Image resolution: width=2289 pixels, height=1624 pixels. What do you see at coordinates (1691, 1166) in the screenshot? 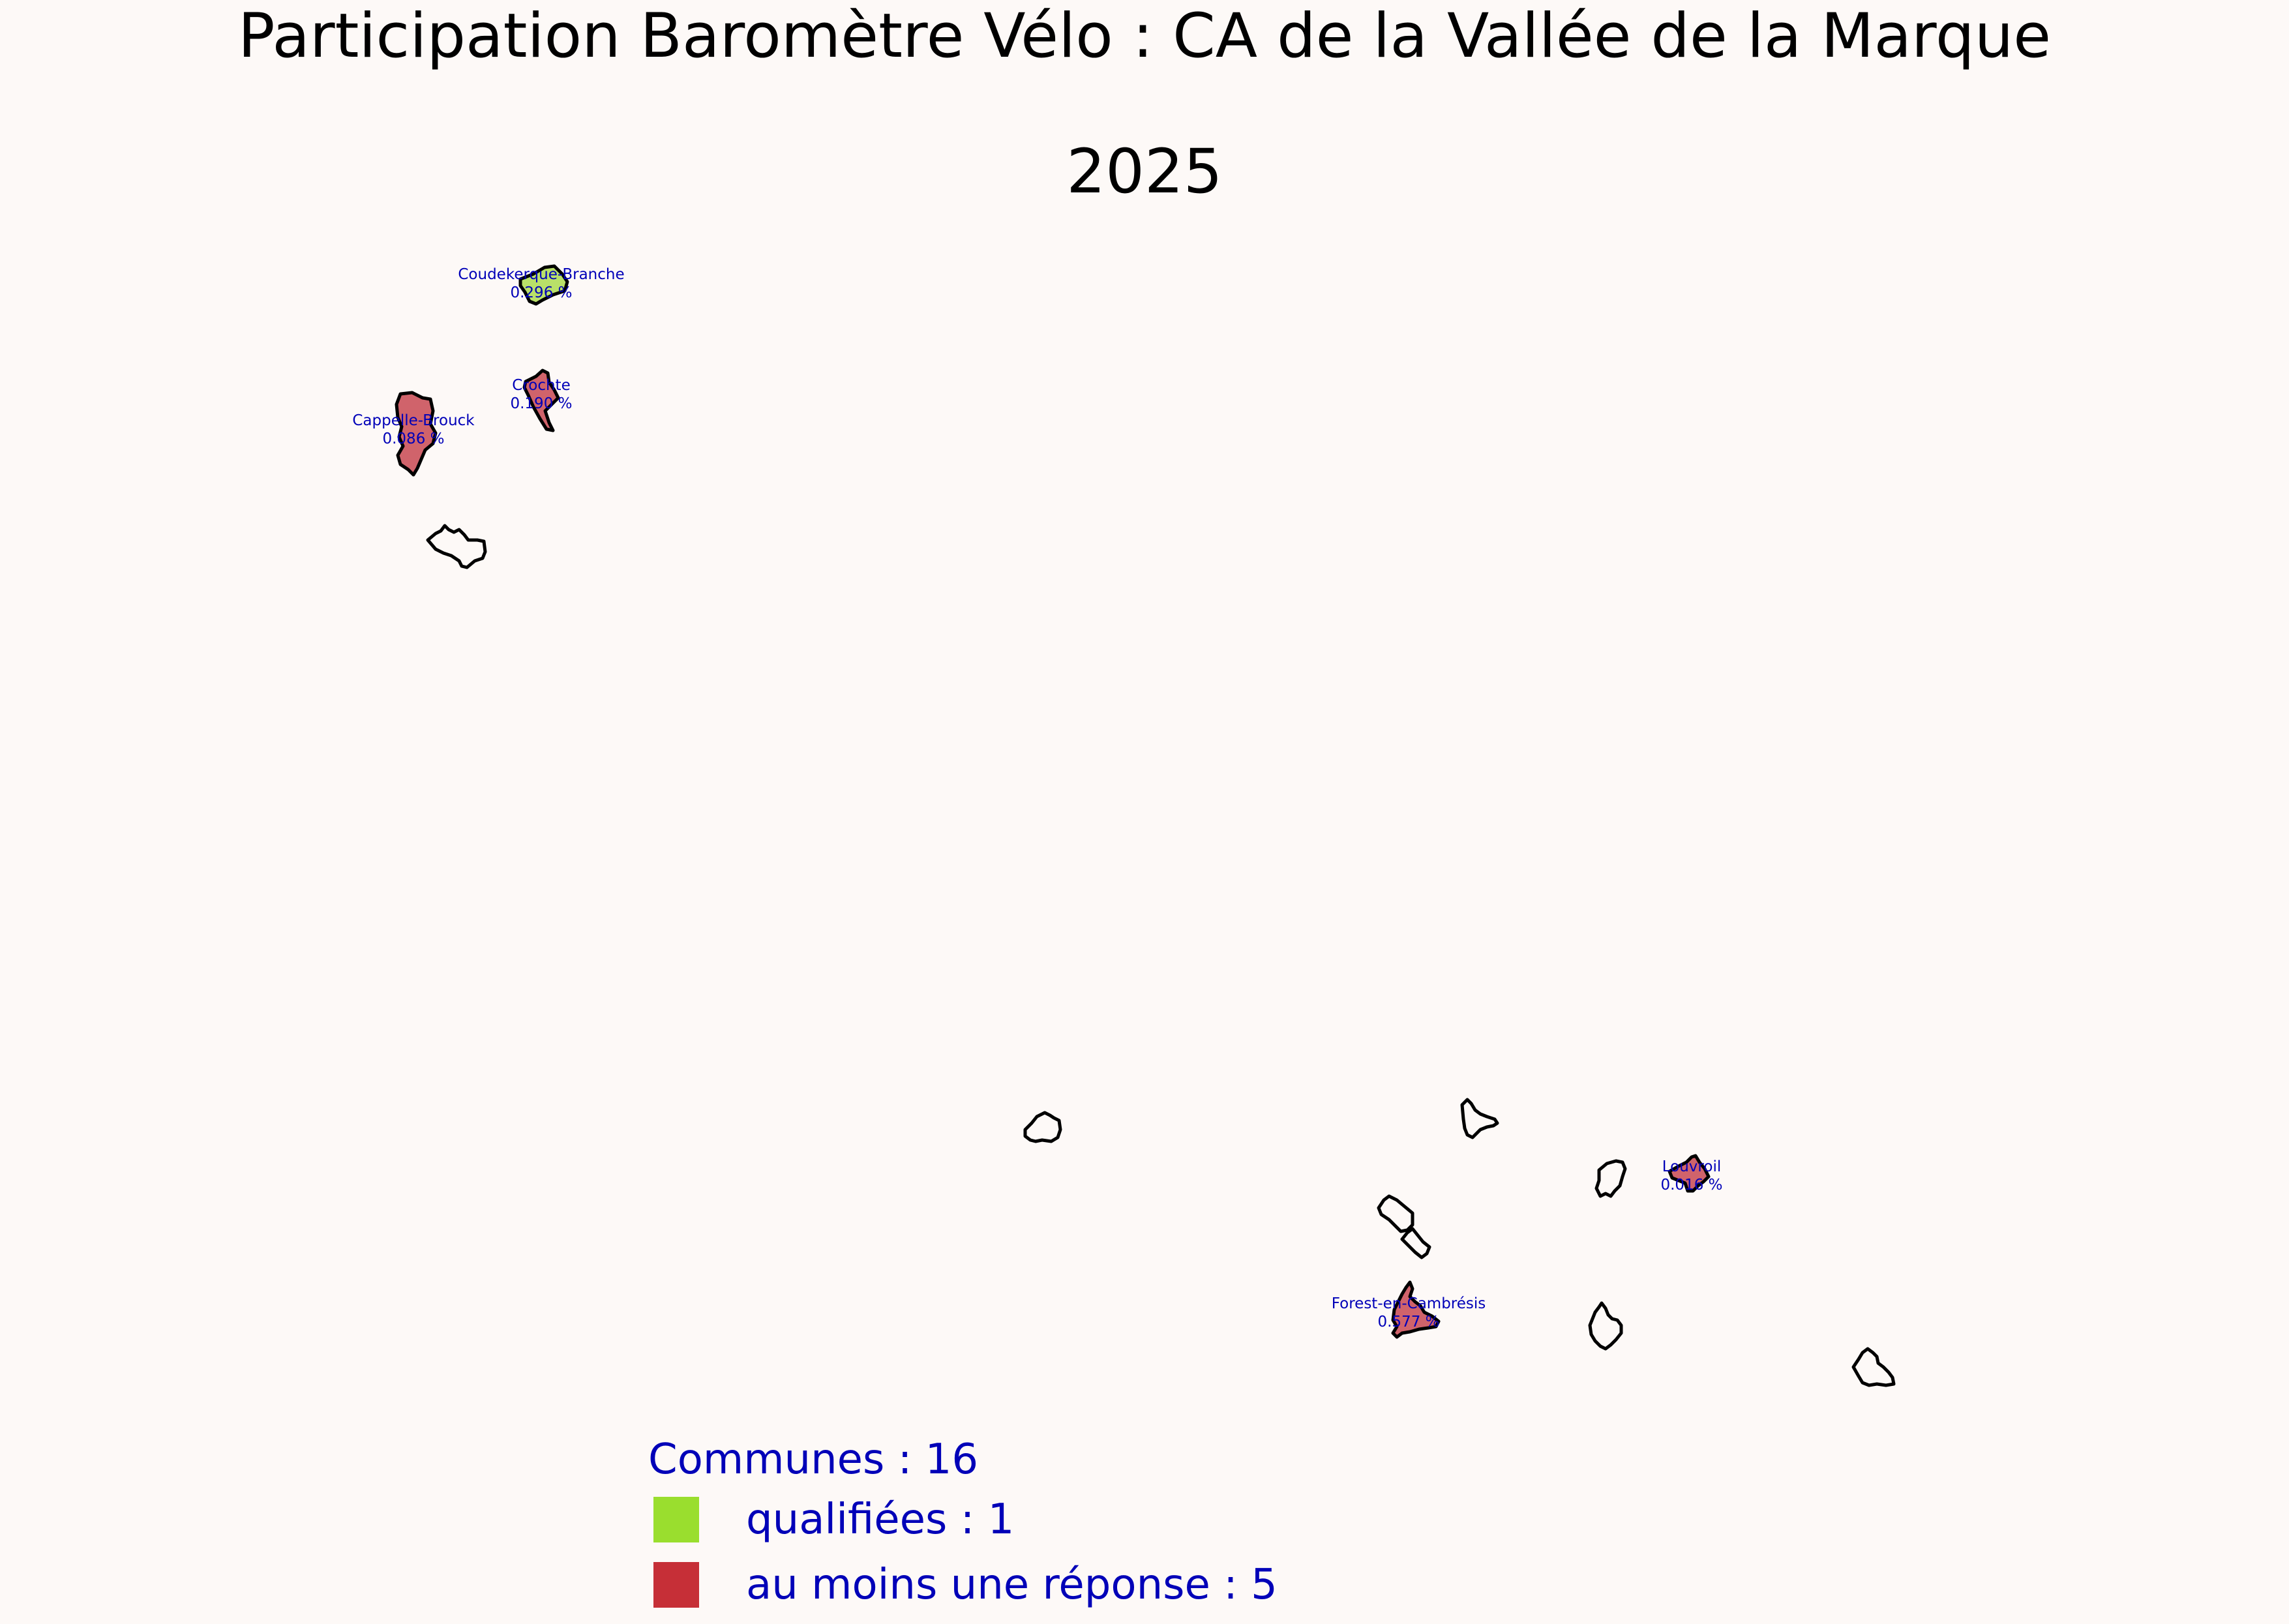
I see `label-louvroil-name: Louvroil` at bounding box center [1691, 1166].